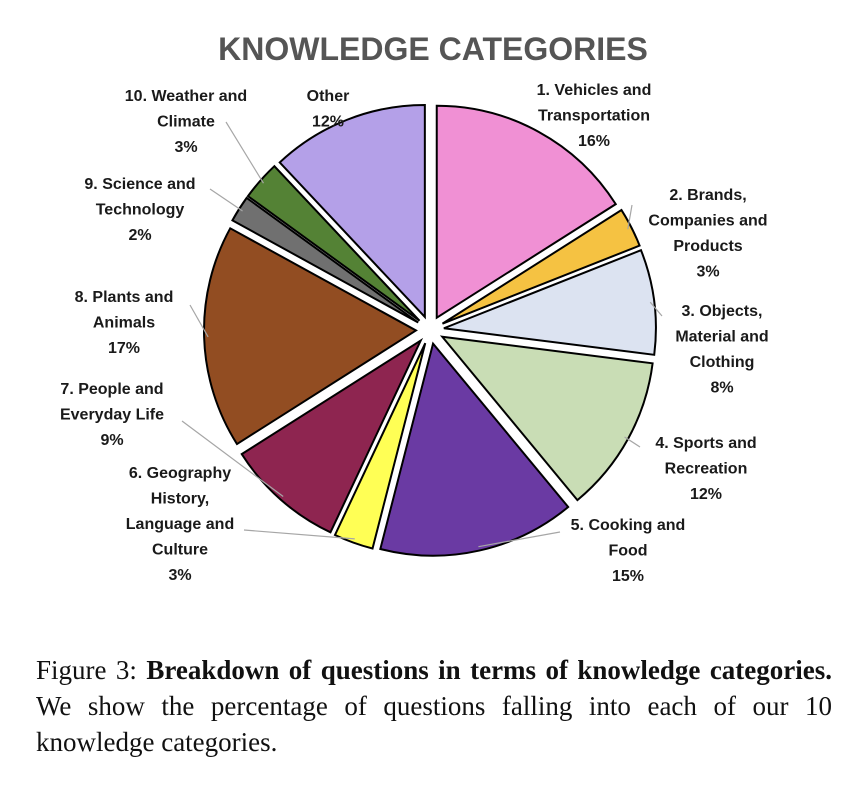 This screenshot has width=846, height=790. I want to click on slice-label-8: 8. Plants and Animals 17%, so click(124, 323).